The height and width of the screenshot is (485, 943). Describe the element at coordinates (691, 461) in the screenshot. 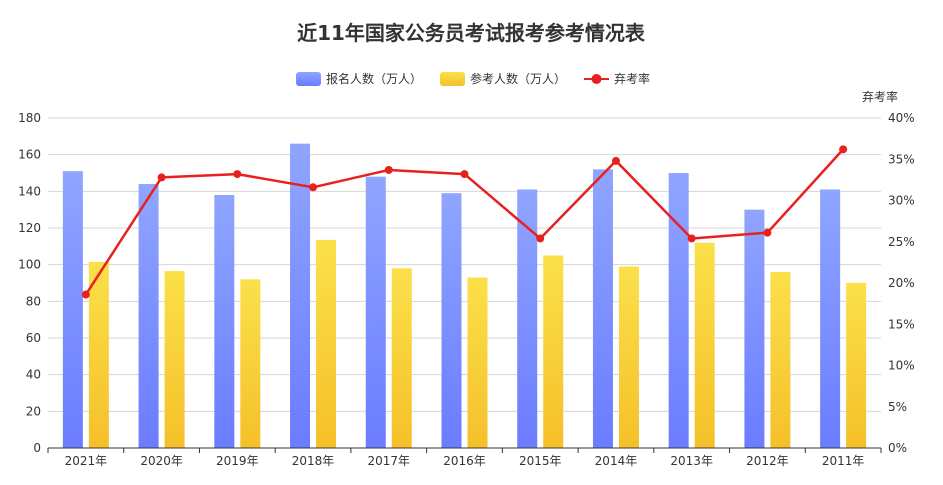

I see `x-tick-label: 2013年` at that location.